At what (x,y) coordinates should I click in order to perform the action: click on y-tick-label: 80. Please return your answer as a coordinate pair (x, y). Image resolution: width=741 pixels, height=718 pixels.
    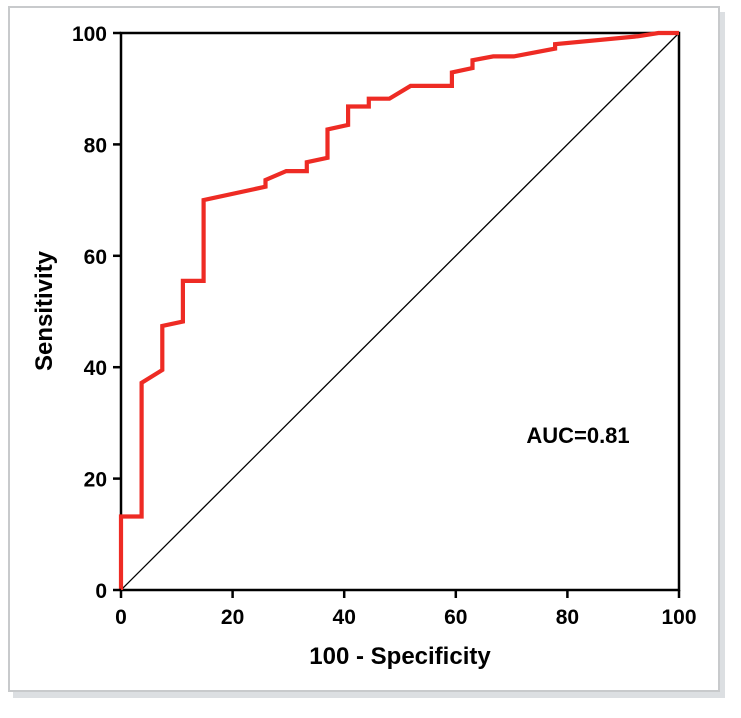
    Looking at the image, I should click on (95, 145).